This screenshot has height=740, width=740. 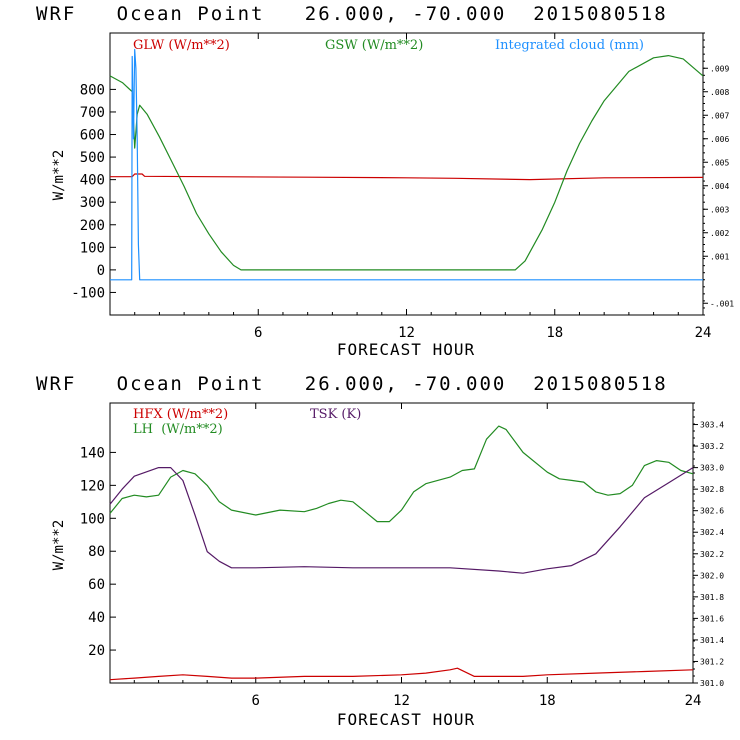 I want to click on chart-2-x-tick-label: 6, so click(x=256, y=701).